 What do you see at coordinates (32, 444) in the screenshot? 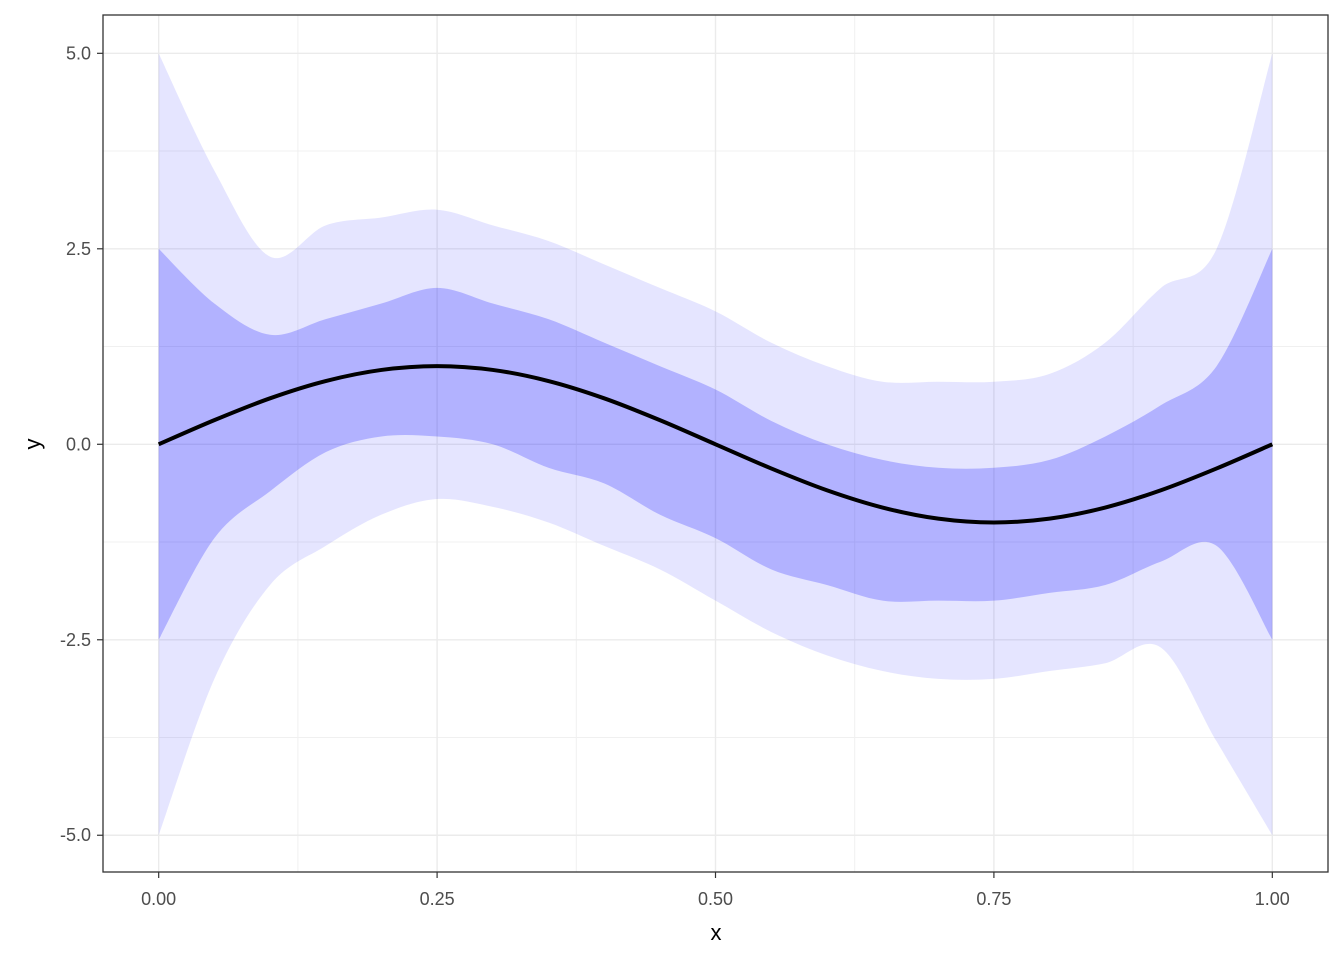
I see `y-axis-label: y` at bounding box center [32, 444].